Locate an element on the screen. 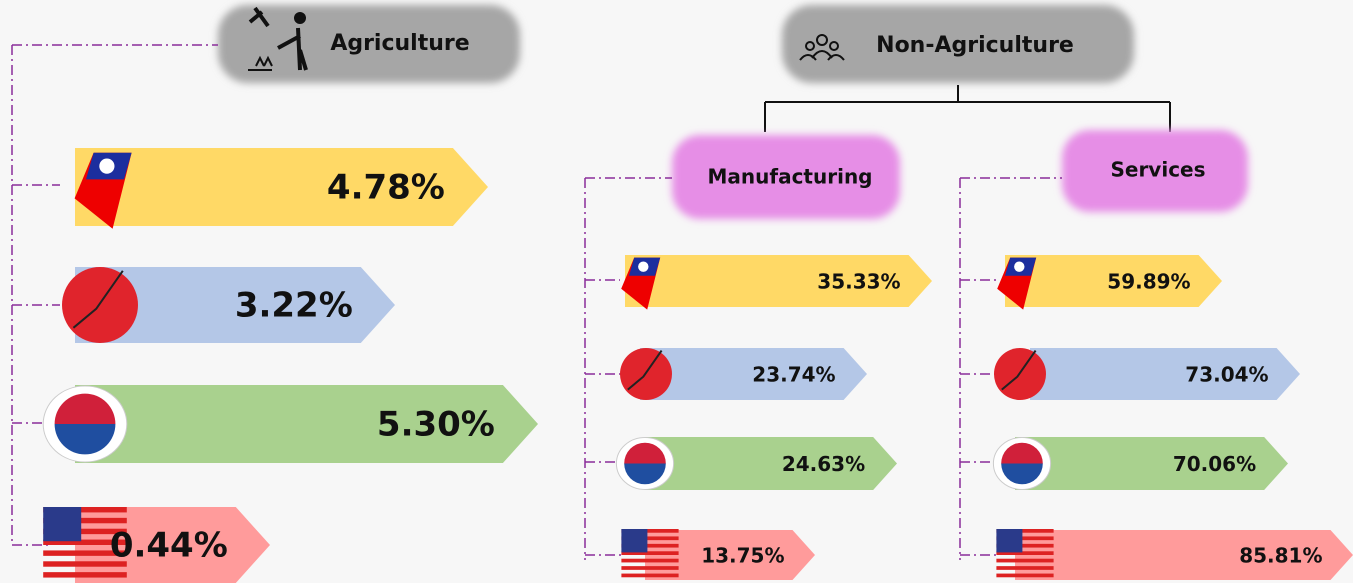 The image size is (1353, 583). agri-connector is located at coordinates (114, 295).